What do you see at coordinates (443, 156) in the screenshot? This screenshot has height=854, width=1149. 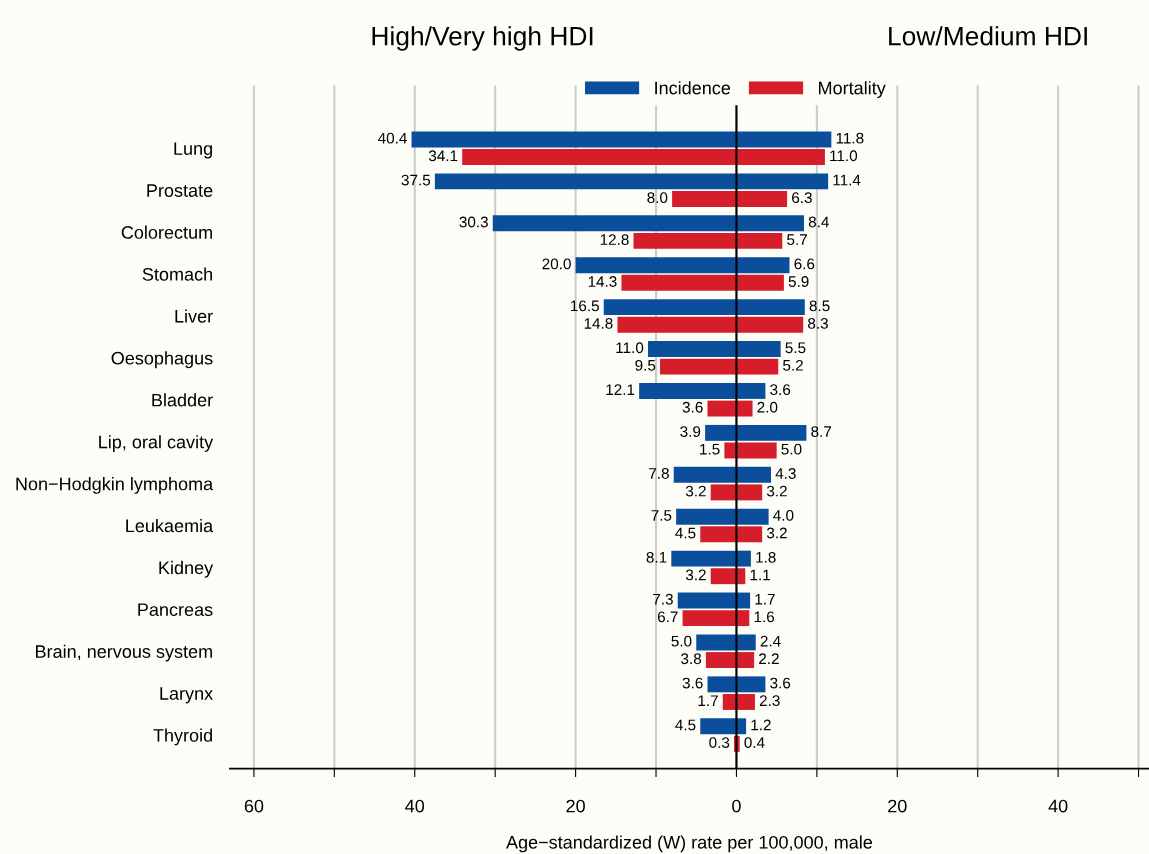 I see `data-label: 34.1` at bounding box center [443, 156].